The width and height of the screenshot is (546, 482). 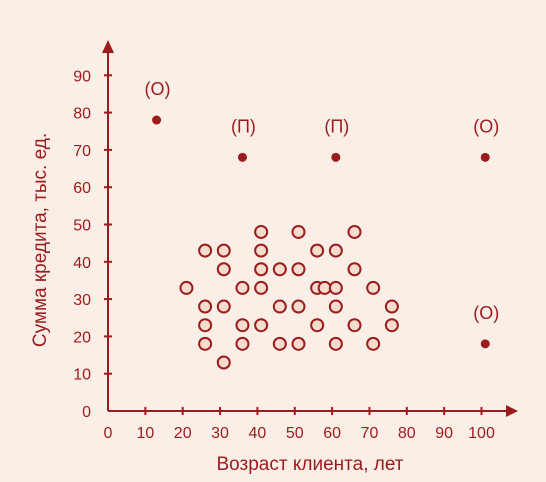 What do you see at coordinates (82, 76) in the screenshot?
I see `y-tick-label: 90` at bounding box center [82, 76].